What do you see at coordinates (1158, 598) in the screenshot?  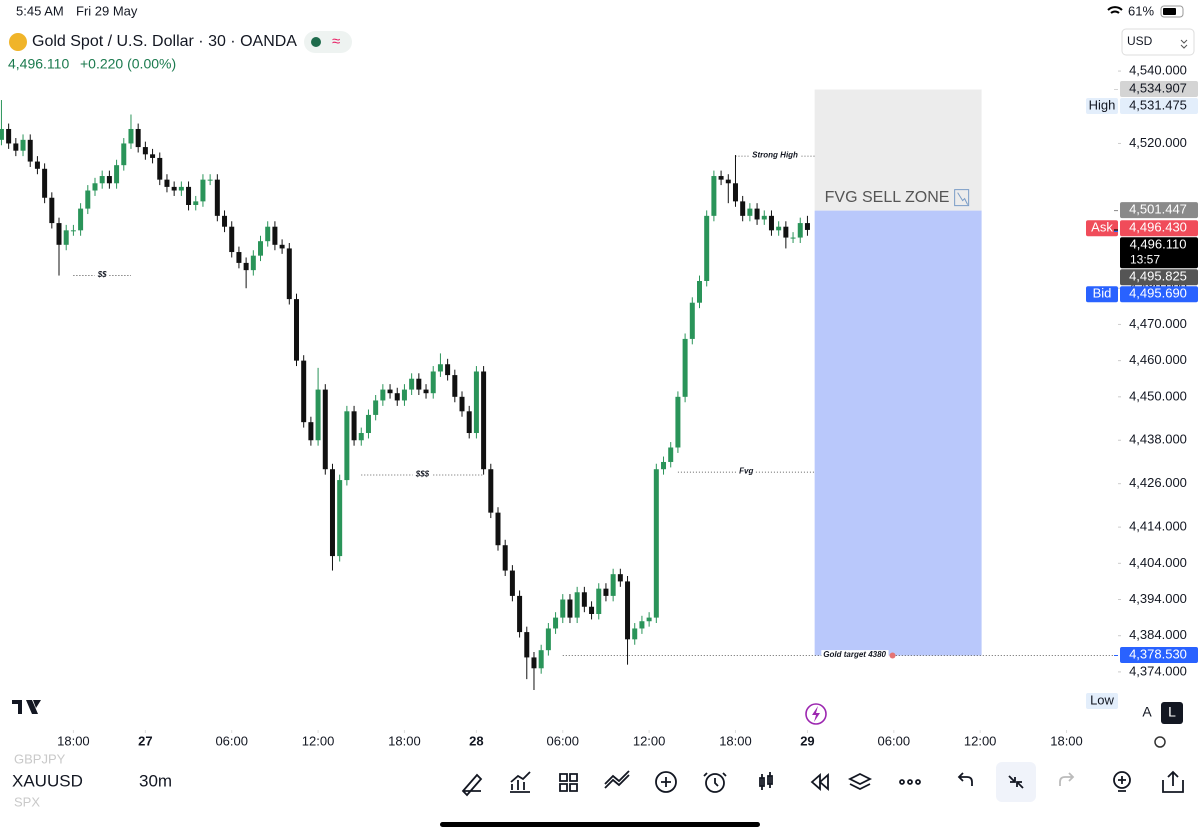 I see `y-tick-label: 4,394.000` at bounding box center [1158, 598].